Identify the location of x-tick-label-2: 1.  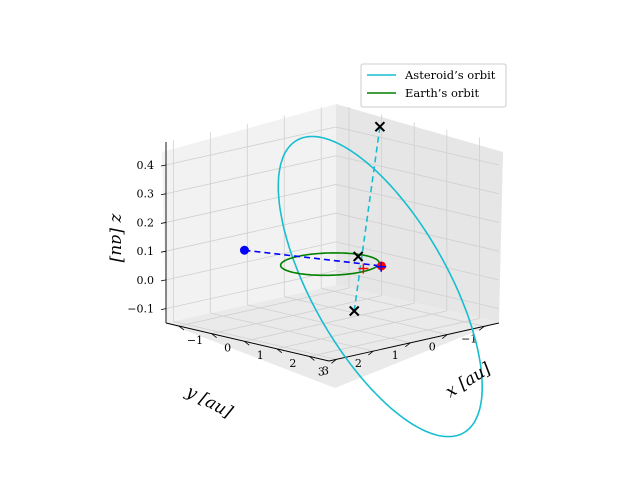
(260, 355).